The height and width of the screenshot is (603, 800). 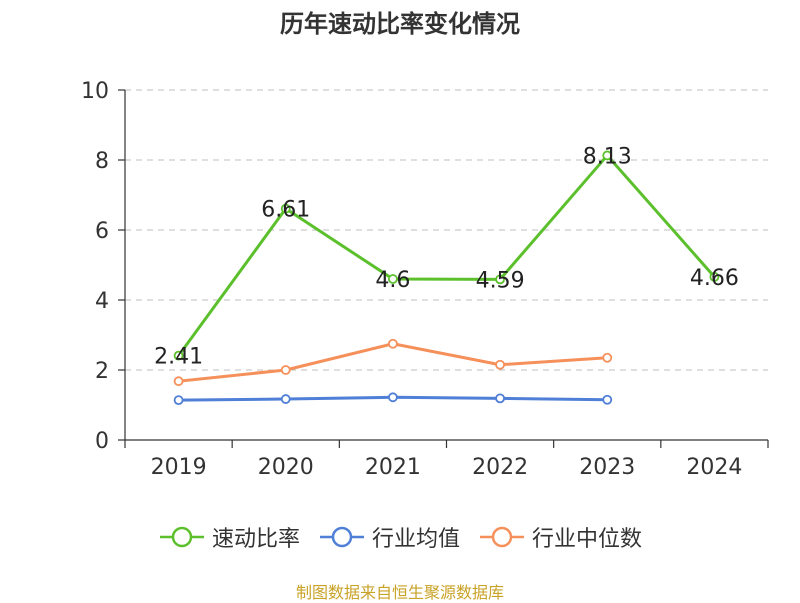 I want to click on legend-item: 行业均值, so click(x=389, y=537).